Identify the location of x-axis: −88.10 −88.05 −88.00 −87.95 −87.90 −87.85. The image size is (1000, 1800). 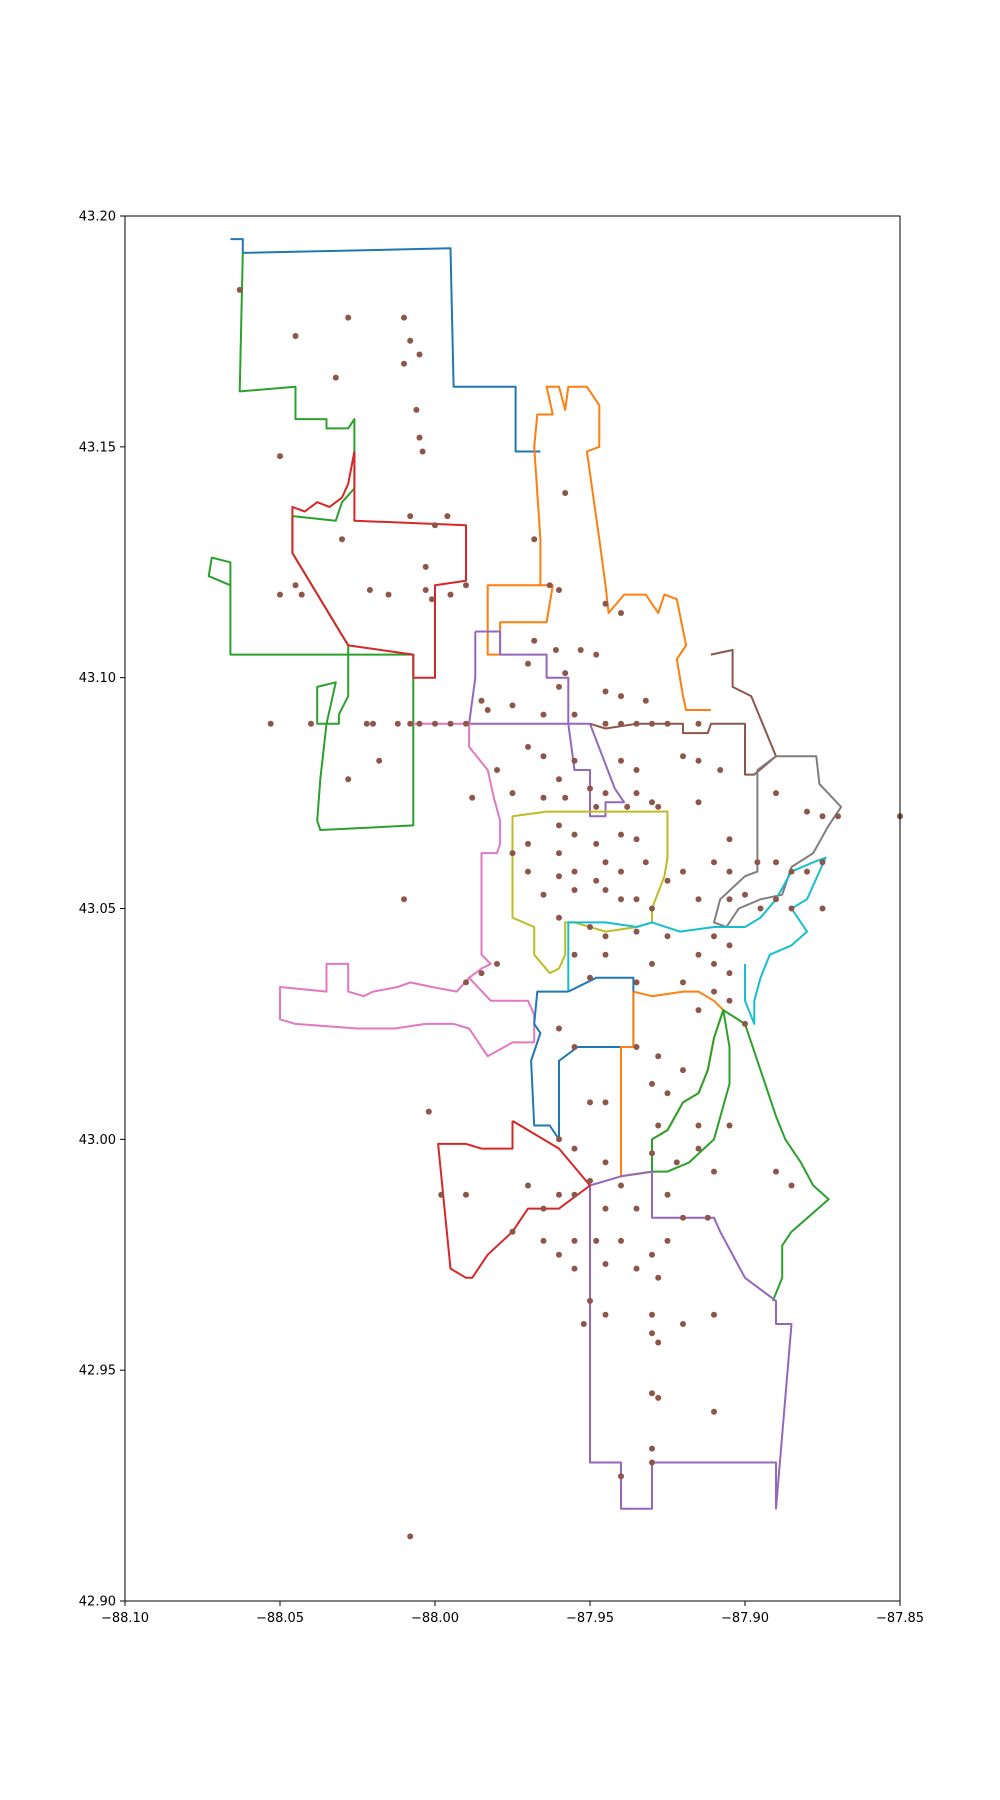
(512, 1613).